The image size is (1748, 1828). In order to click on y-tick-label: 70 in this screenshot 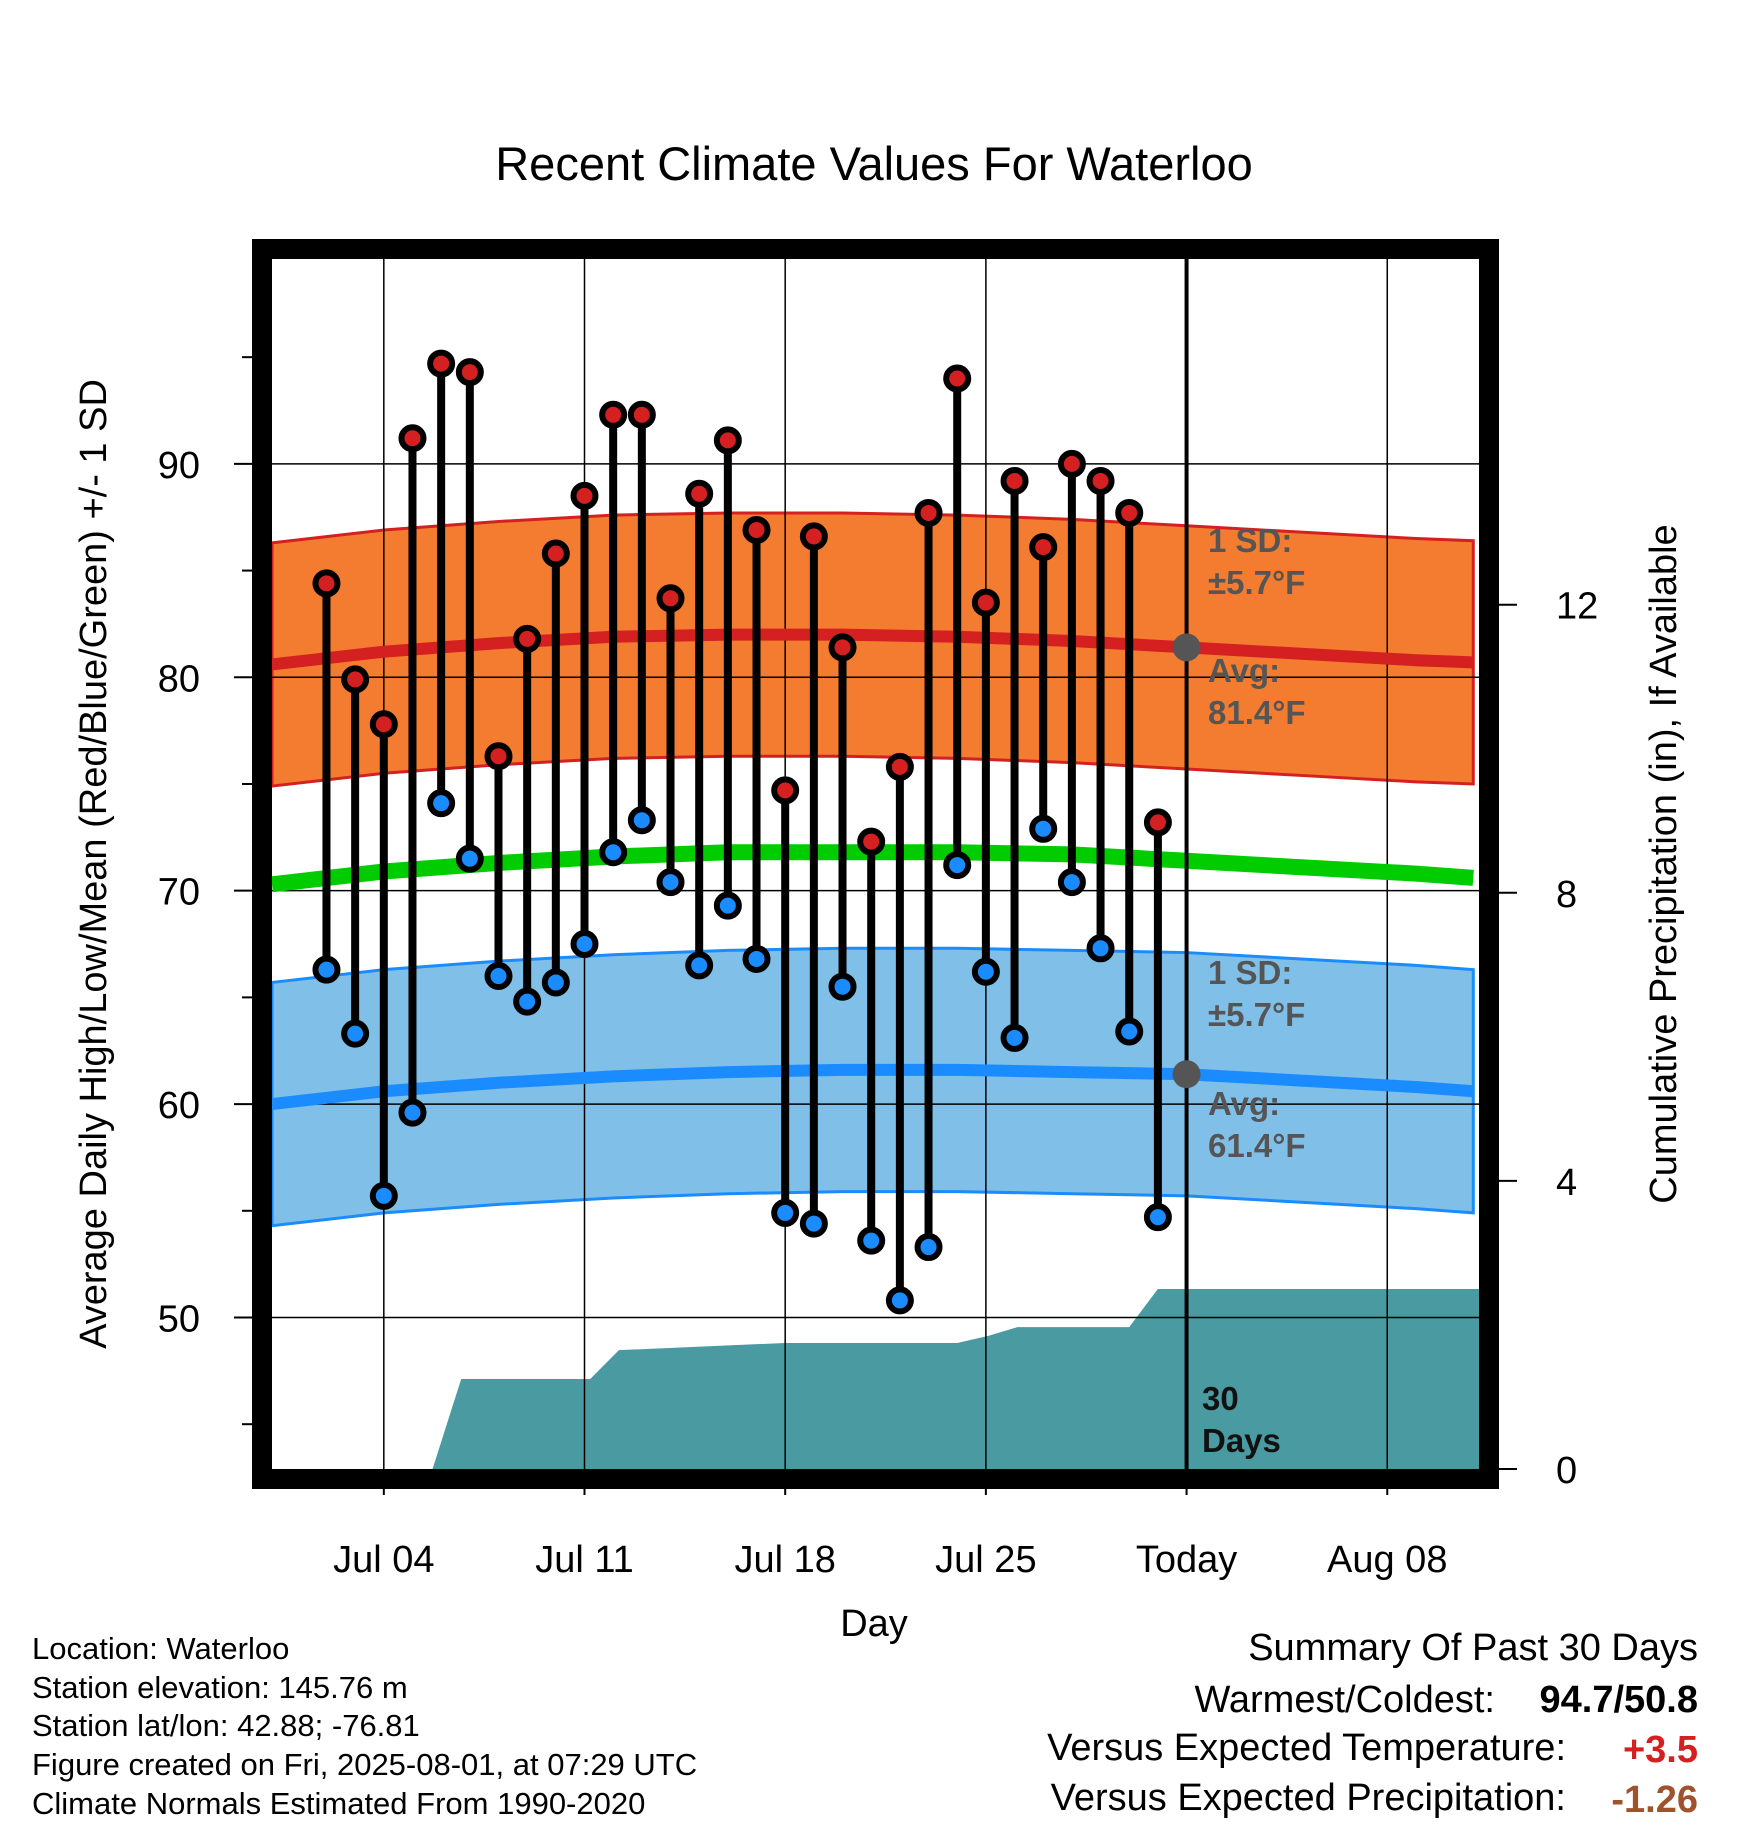, I will do `click(179, 893)`.